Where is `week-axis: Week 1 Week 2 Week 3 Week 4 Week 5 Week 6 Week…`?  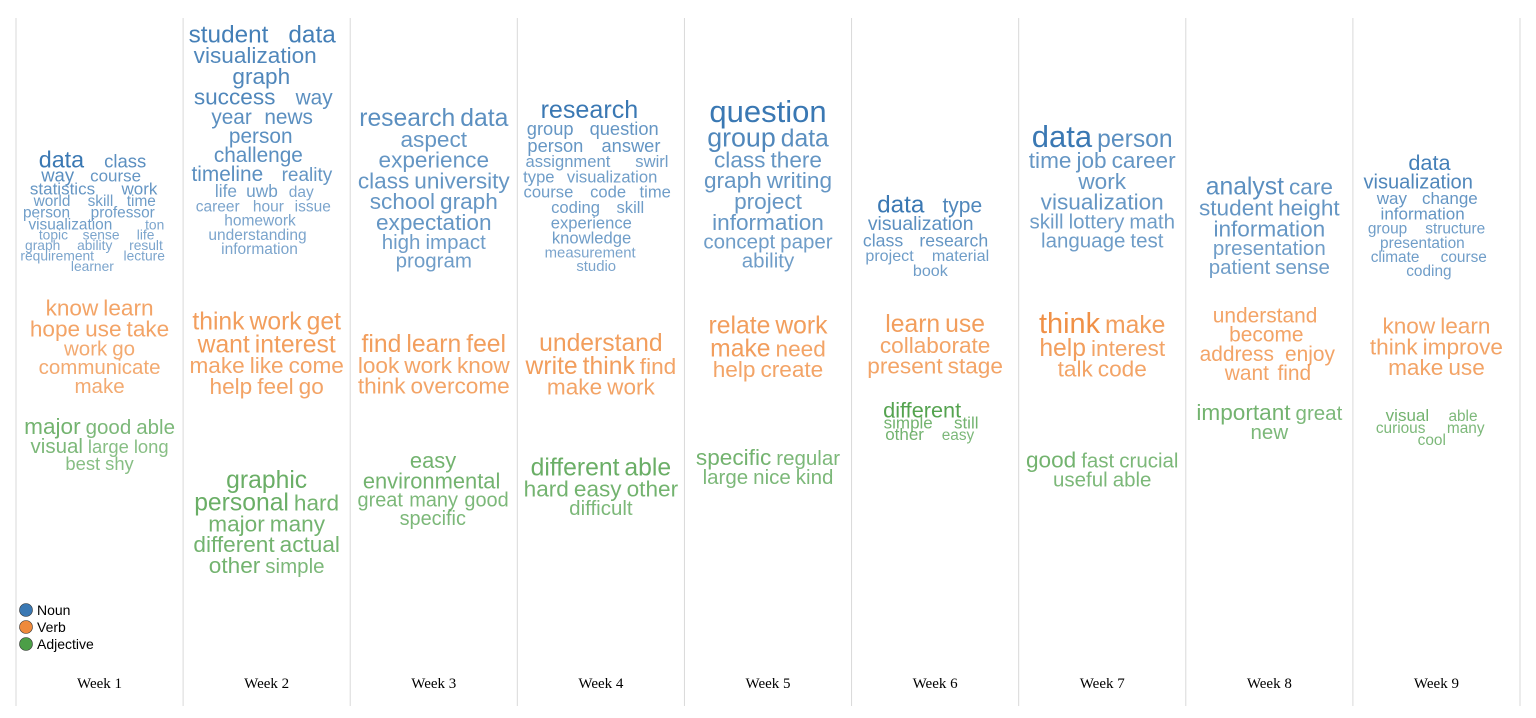 week-axis: Week 1 Week 2 Week 3 Week 4 Week 5 Week 6 Week… is located at coordinates (768, 684).